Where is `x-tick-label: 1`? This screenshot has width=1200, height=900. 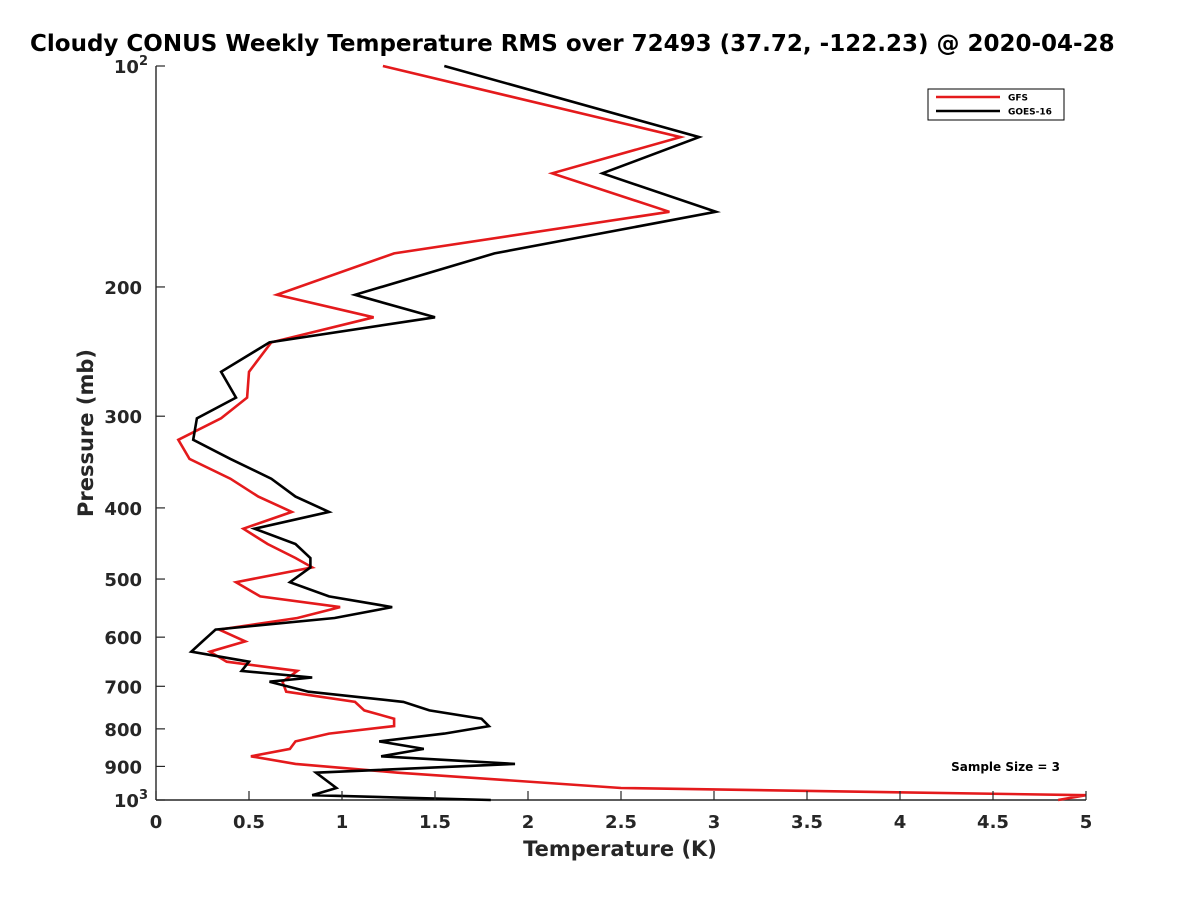 x-tick-label: 1 is located at coordinates (342, 822).